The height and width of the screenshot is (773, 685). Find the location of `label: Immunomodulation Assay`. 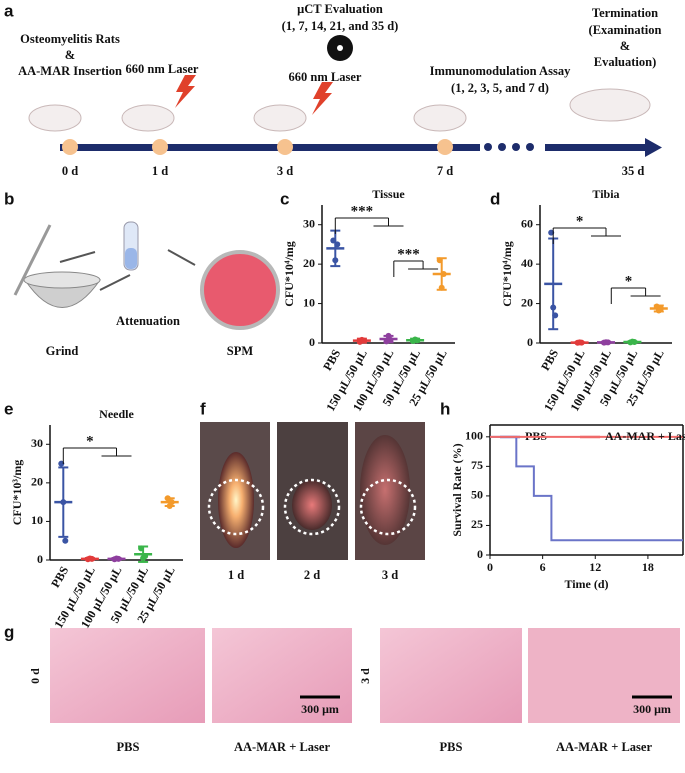

label: Immunomodulation Assay is located at coordinates (500, 71).